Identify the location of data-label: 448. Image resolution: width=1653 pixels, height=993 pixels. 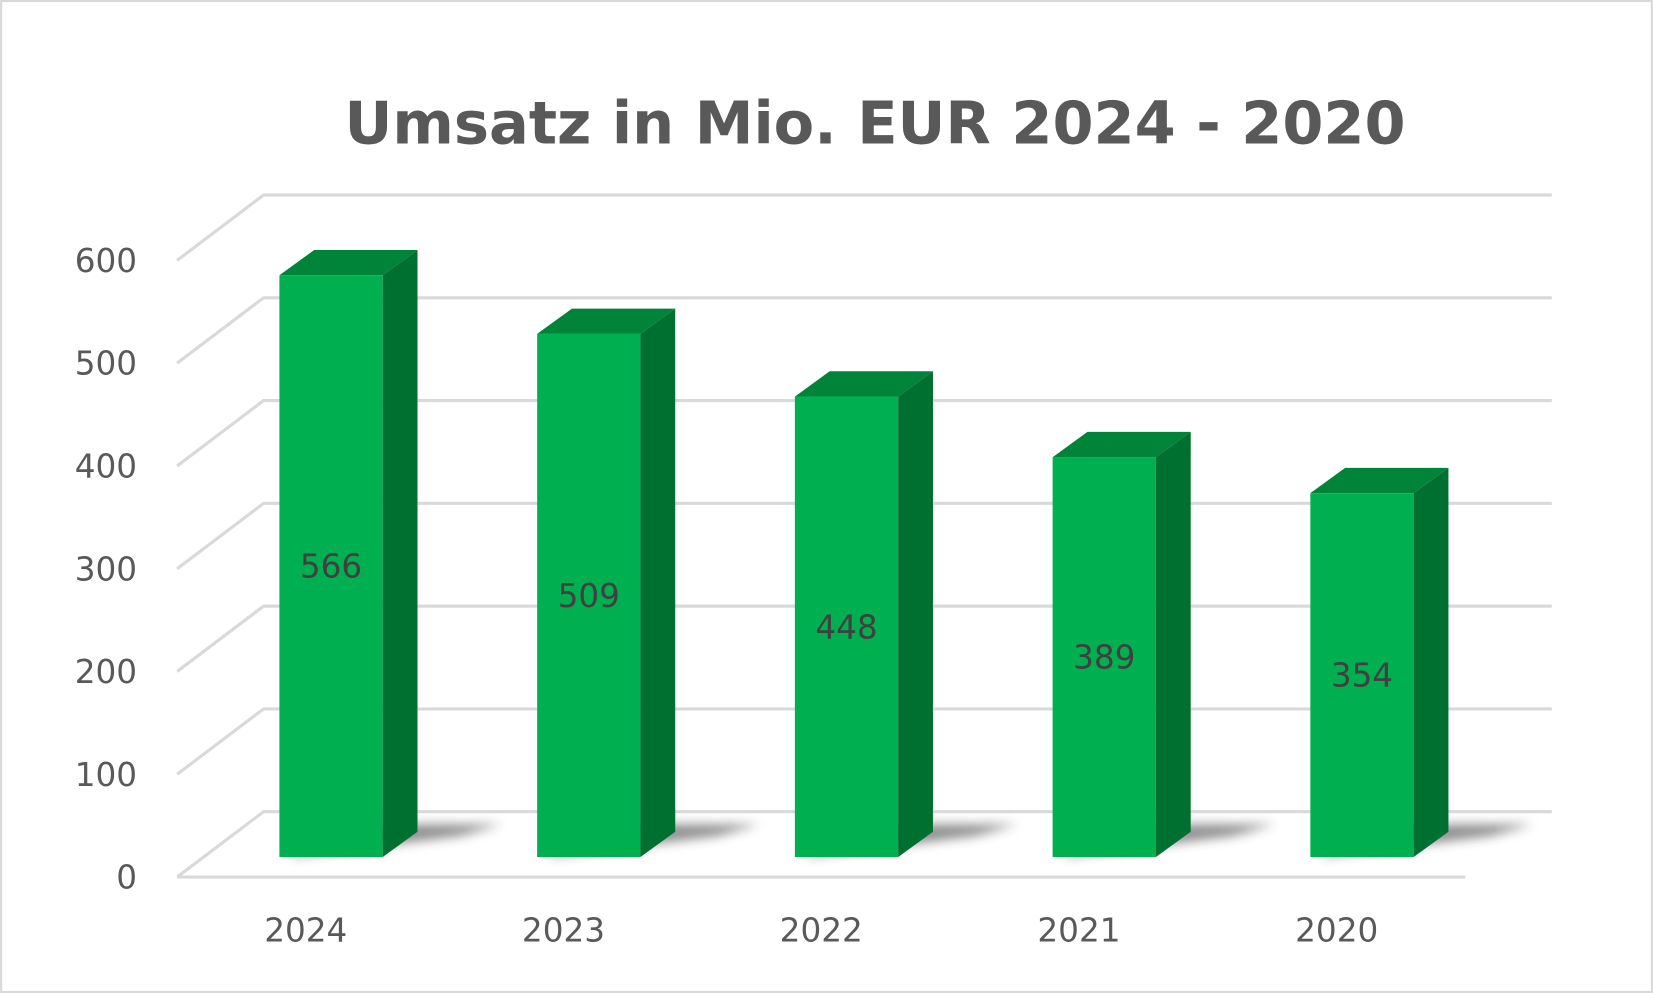
(846, 627).